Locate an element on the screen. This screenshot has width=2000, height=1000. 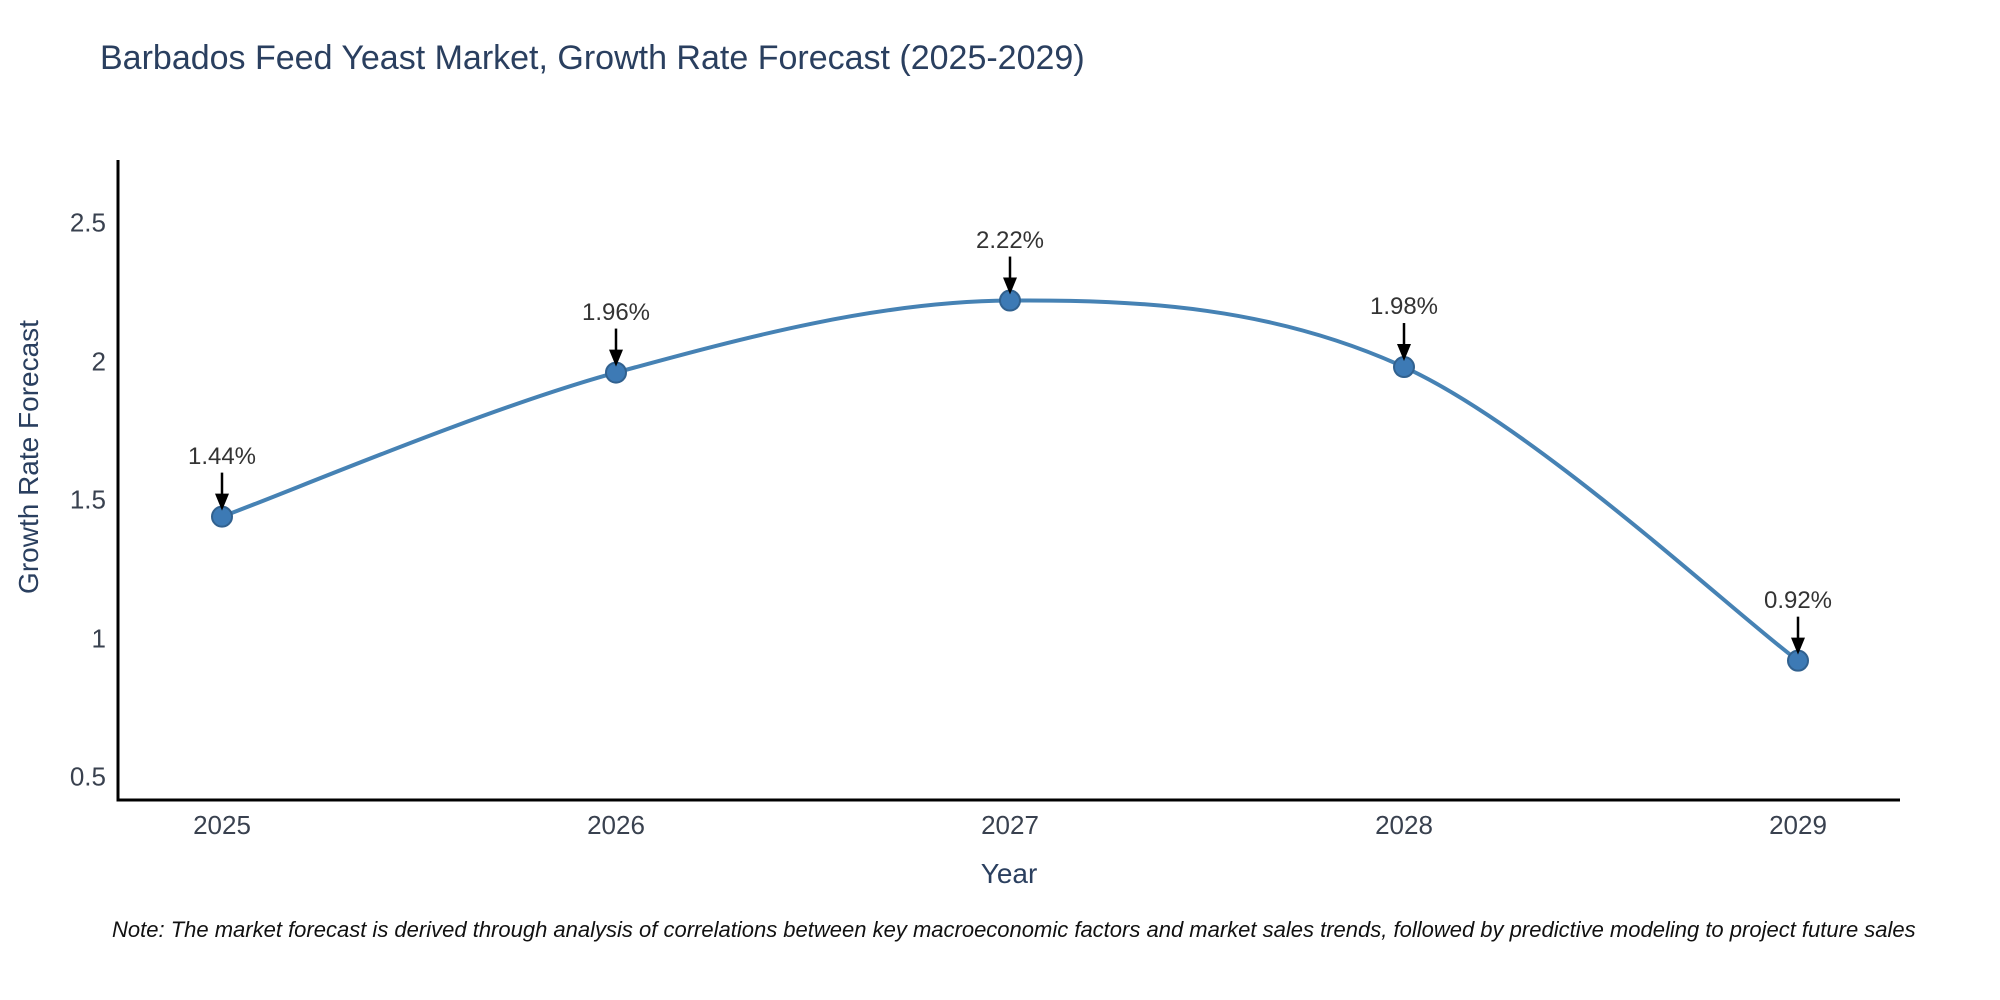
data-point-value-label: 1.44% is located at coordinates (222, 456).